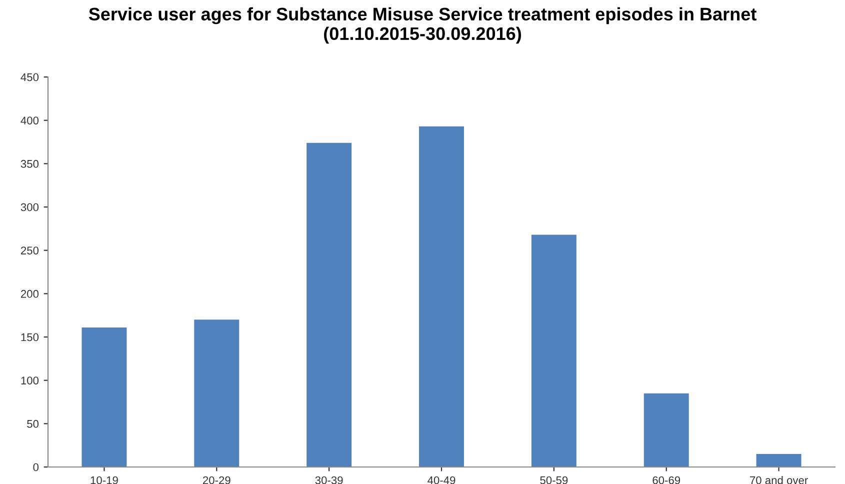 This screenshot has width=845, height=484. Describe the element at coordinates (29, 294) in the screenshot. I see `y-tick-label: 200` at that location.